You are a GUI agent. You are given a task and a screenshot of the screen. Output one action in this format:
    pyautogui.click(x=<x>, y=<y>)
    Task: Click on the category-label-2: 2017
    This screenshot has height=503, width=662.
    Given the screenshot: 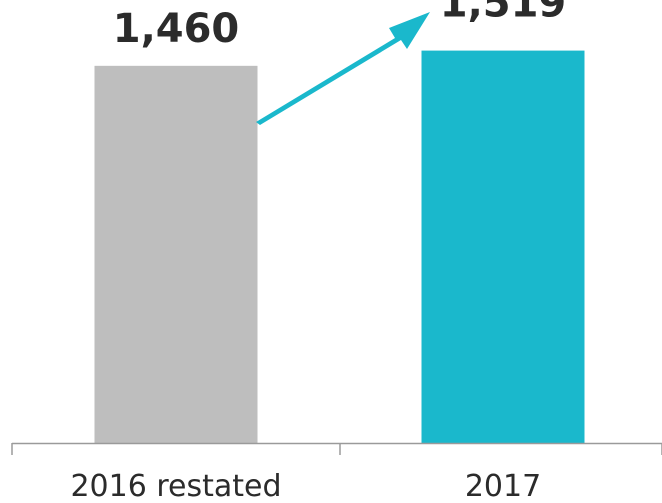 What is the action you would take?
    pyautogui.click(x=503, y=486)
    